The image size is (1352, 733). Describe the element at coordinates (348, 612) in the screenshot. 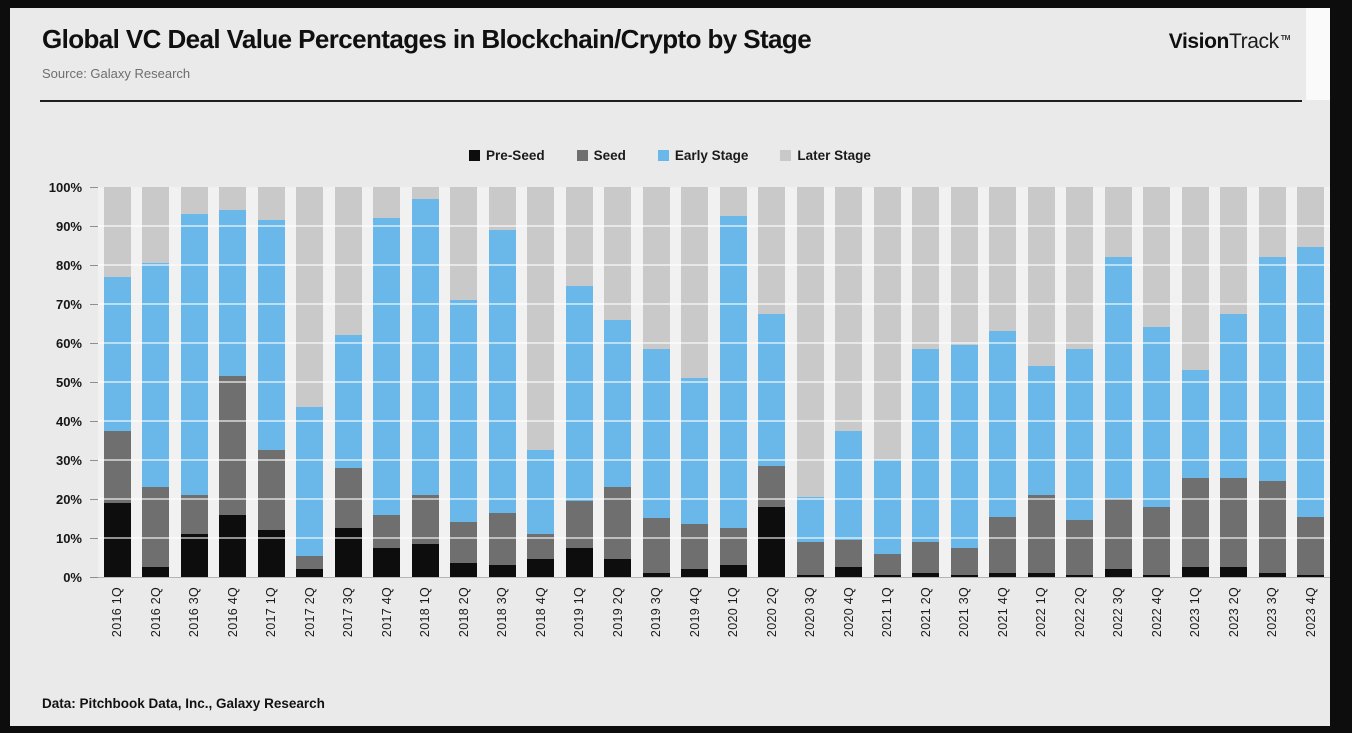

I see `x-axis-label-text: 2017 3Q` at that location.